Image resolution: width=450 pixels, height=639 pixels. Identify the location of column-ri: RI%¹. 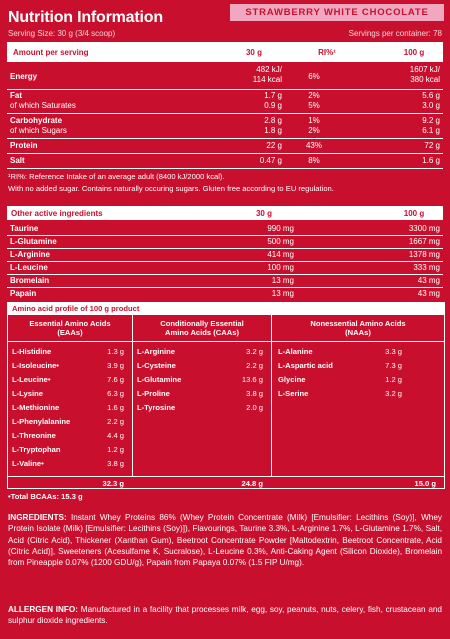
(327, 52).